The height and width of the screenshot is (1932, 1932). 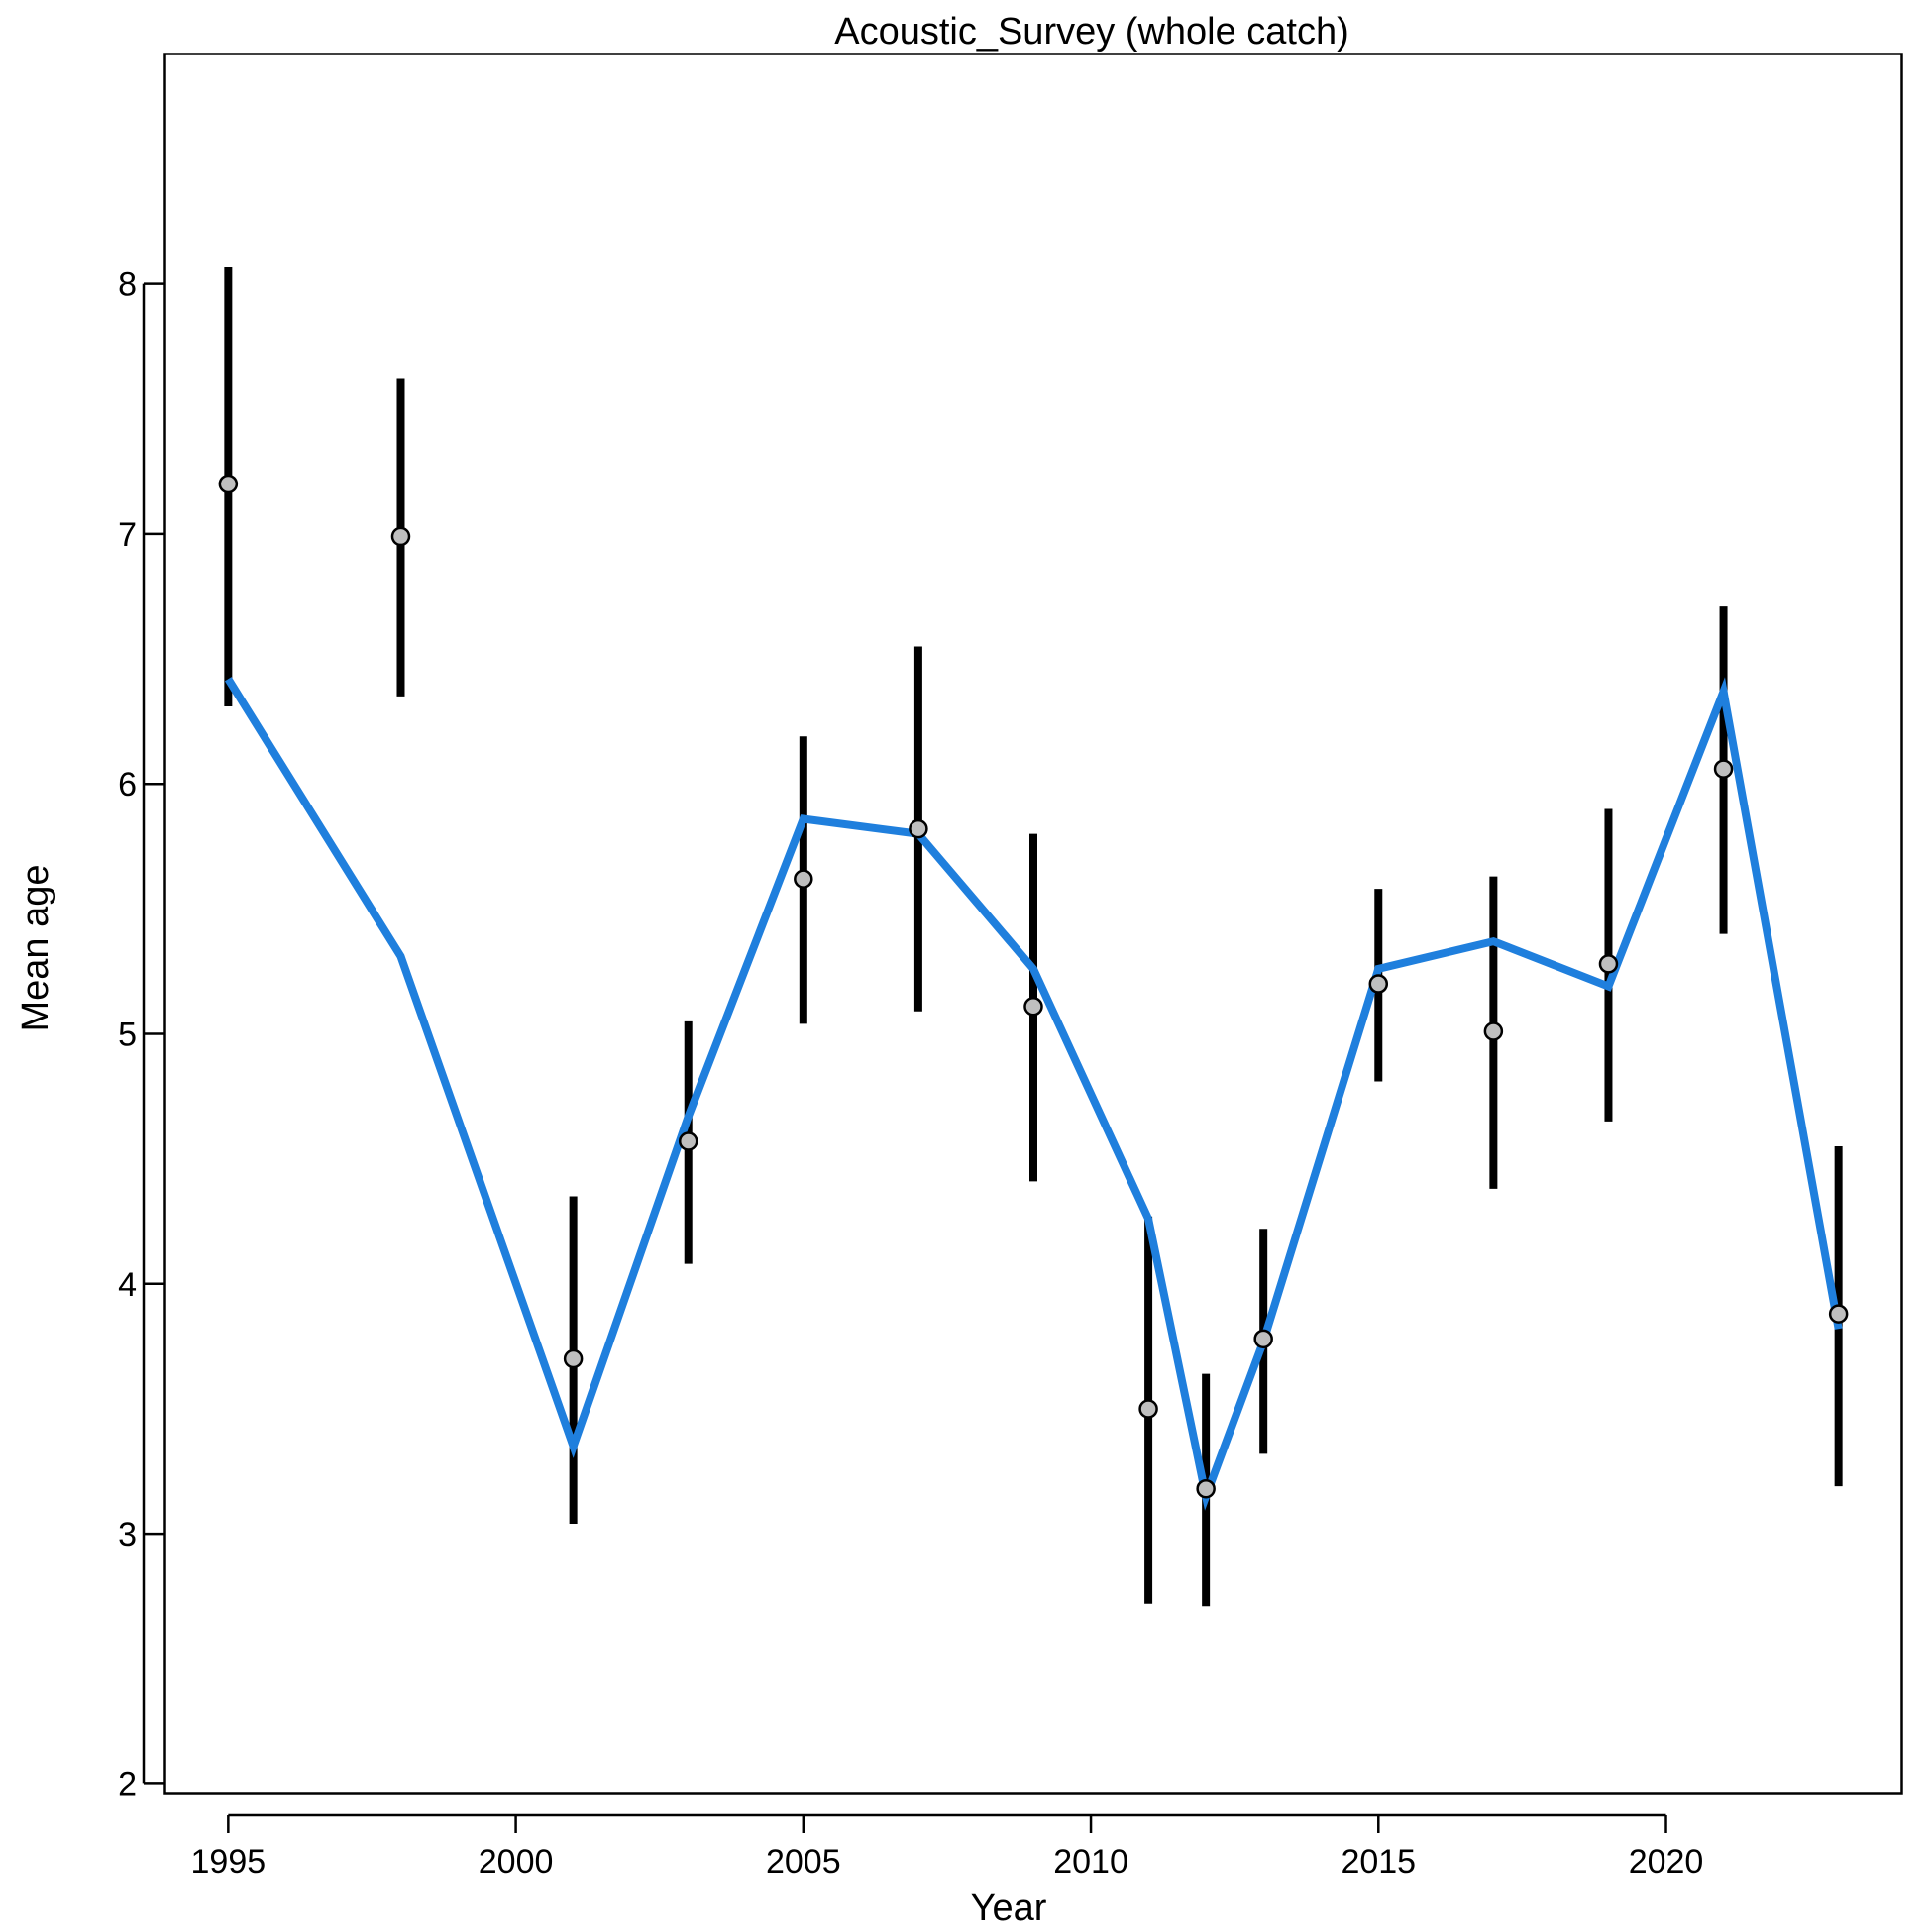 I want to click on y-tick-label: 6, so click(x=128, y=785).